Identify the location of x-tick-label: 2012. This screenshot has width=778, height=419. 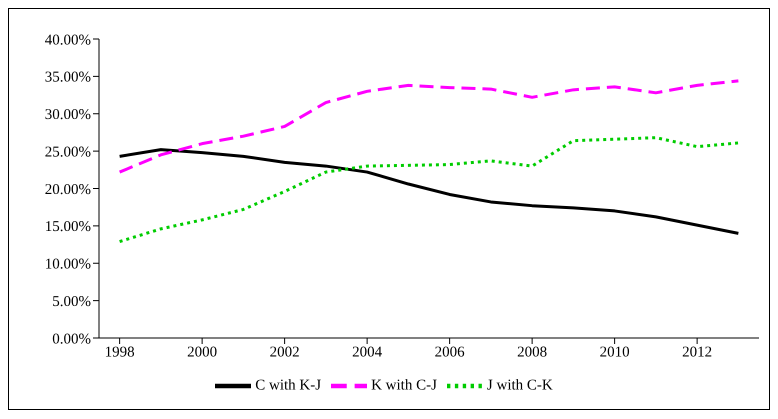
(697, 352).